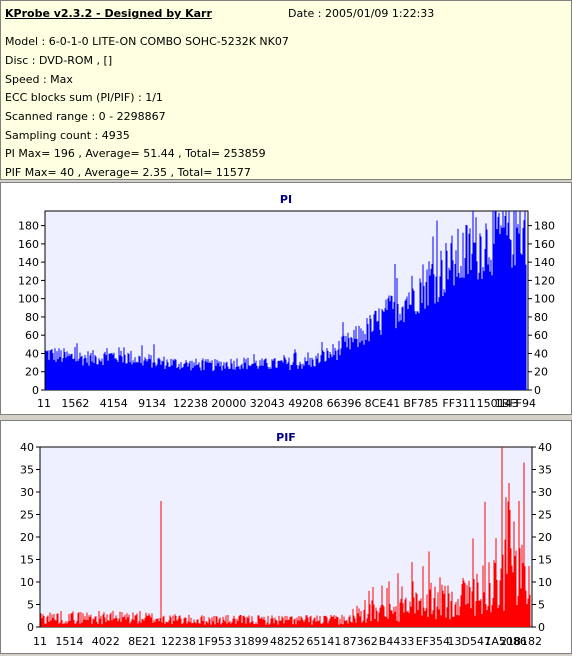 The height and width of the screenshot is (656, 572). Describe the element at coordinates (40, 641) in the screenshot. I see `pif-xtick-label: 11` at that location.